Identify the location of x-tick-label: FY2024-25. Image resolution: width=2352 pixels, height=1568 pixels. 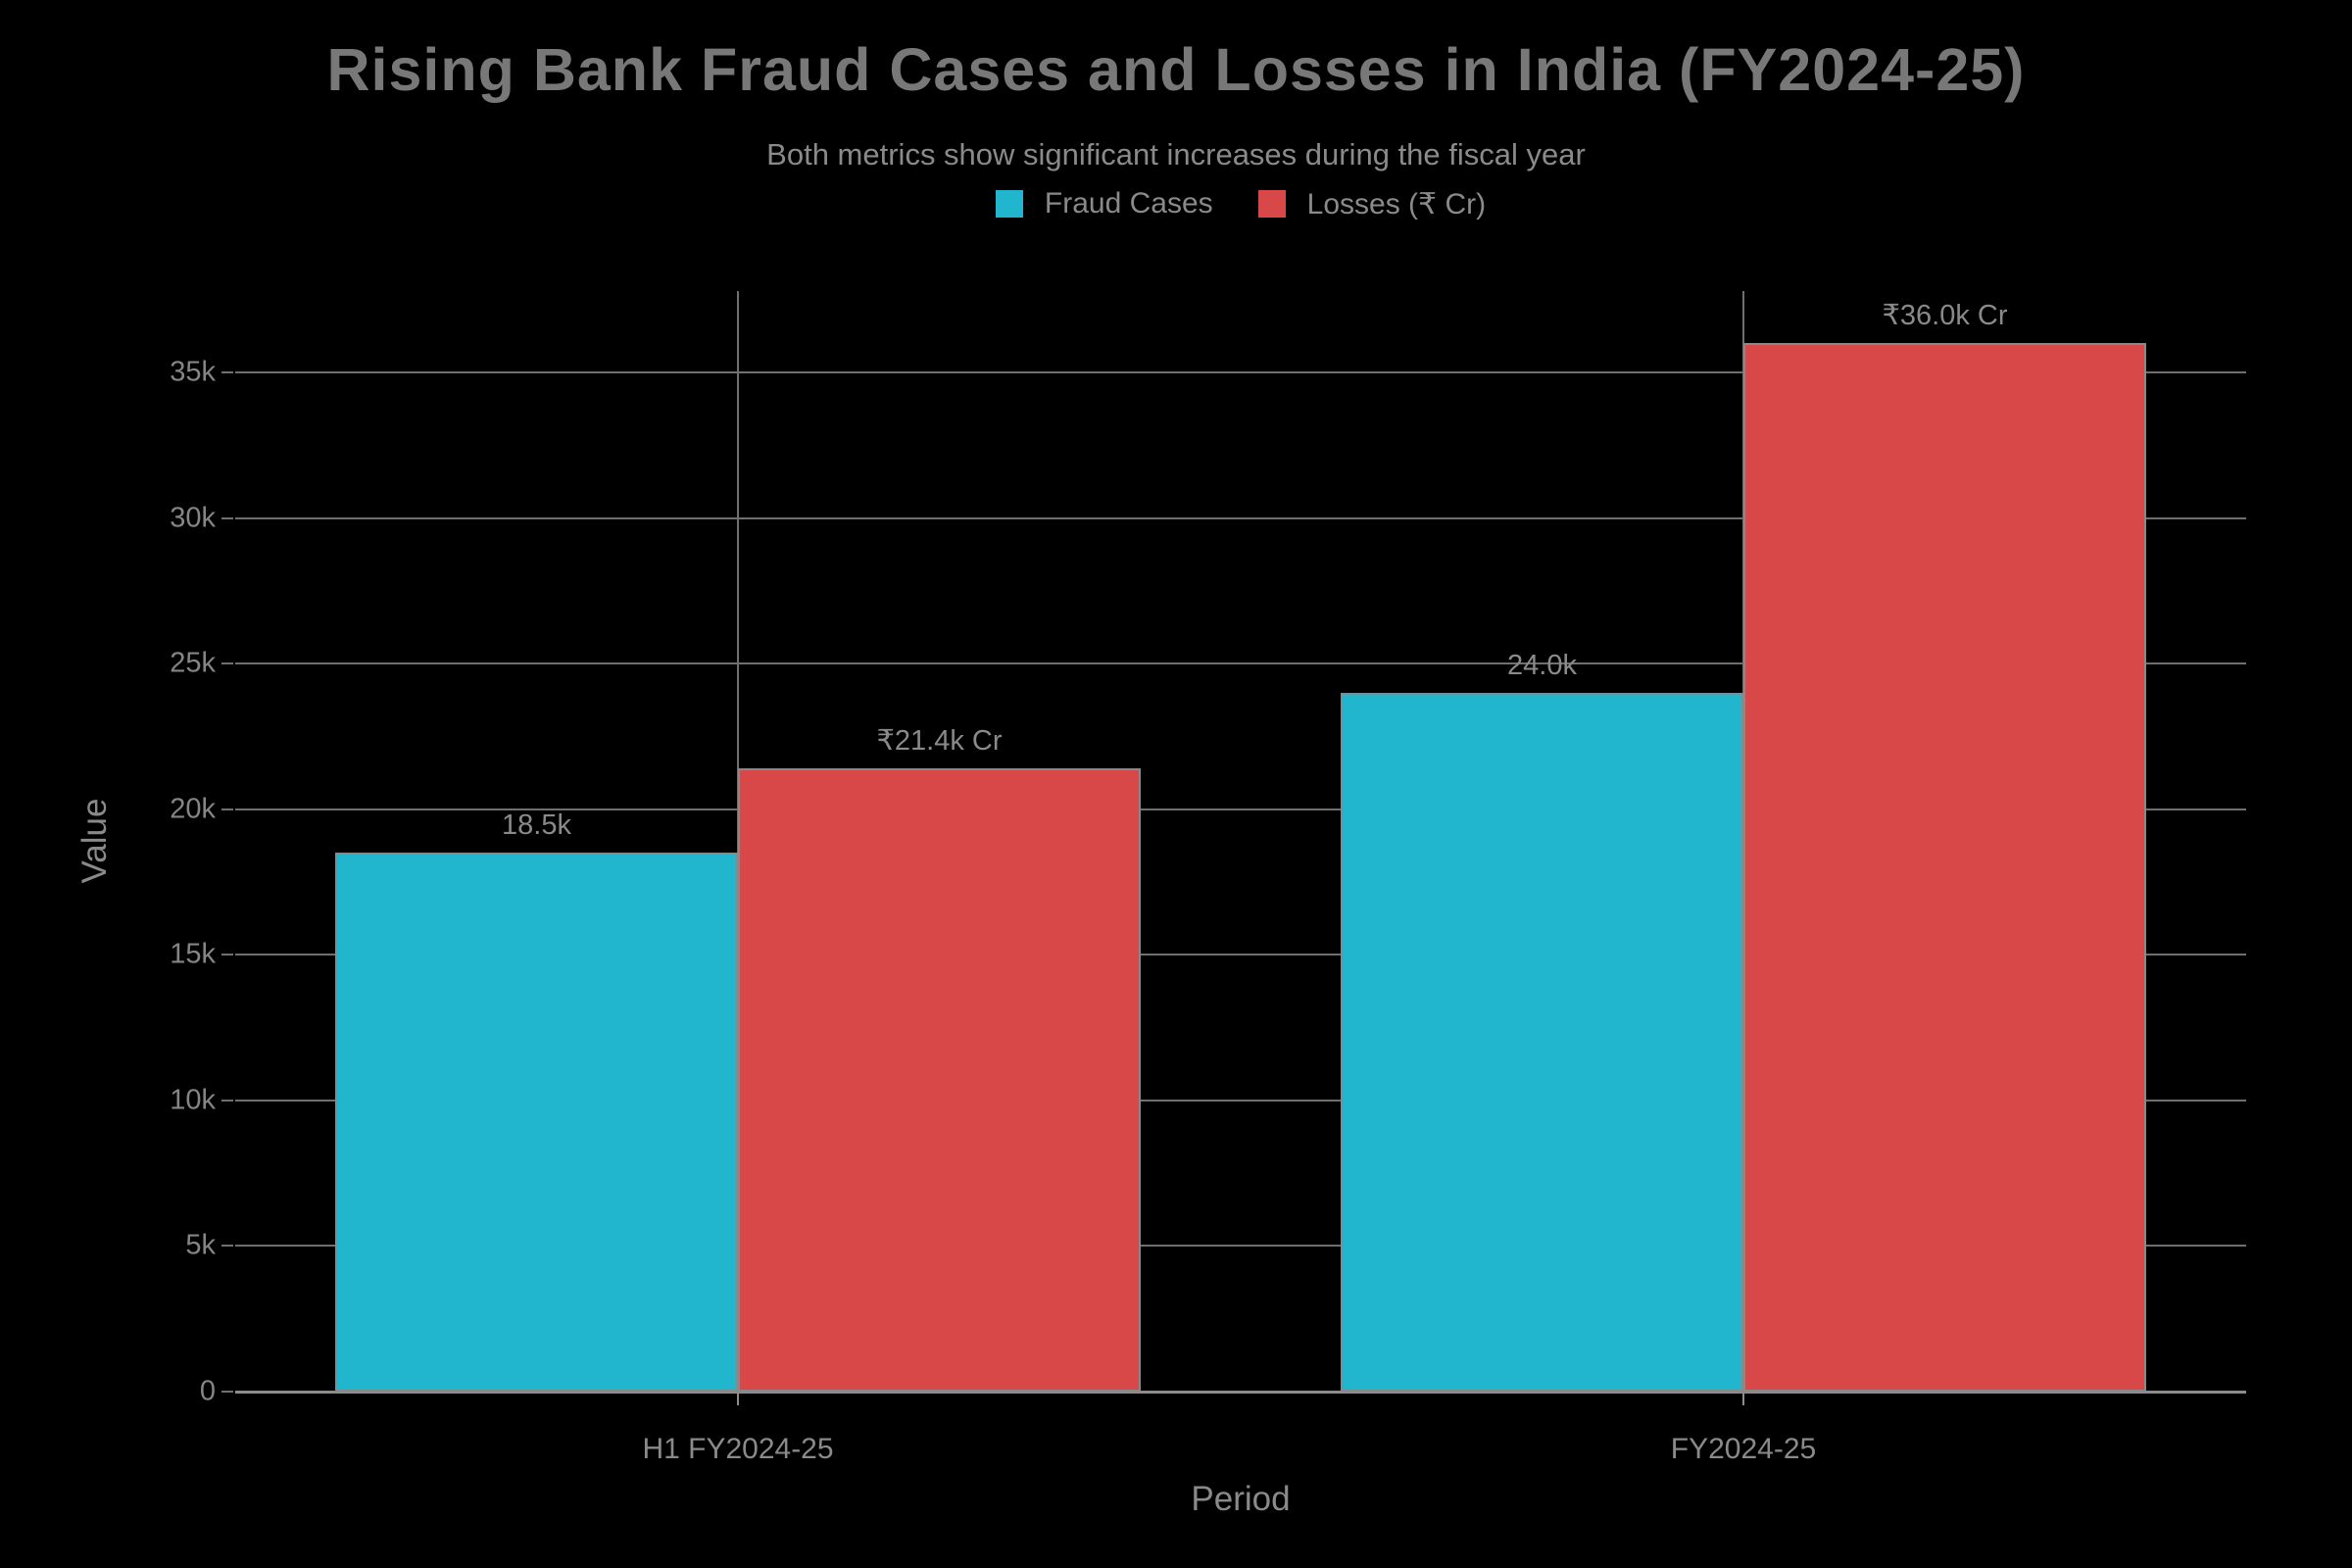
(1743, 1449).